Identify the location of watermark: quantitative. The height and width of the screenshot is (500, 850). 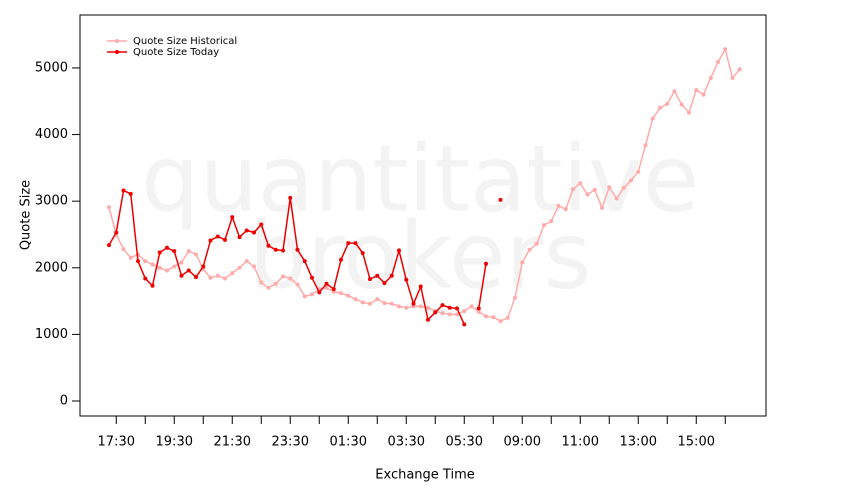
(420, 178).